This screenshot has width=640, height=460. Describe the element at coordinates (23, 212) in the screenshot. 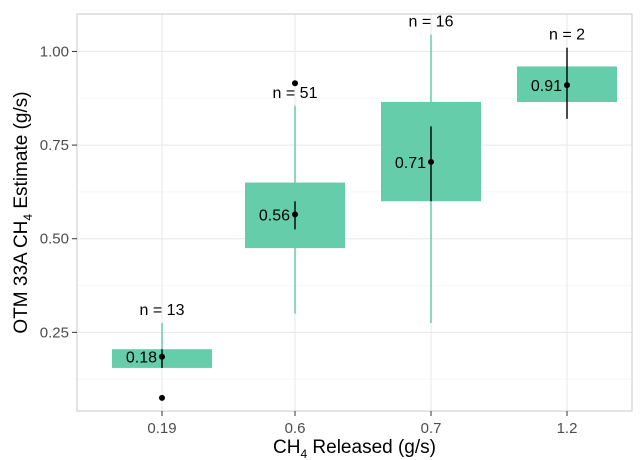

I see `y-axis-title: OTM 33A CH4 Estimate (g/s)` at that location.